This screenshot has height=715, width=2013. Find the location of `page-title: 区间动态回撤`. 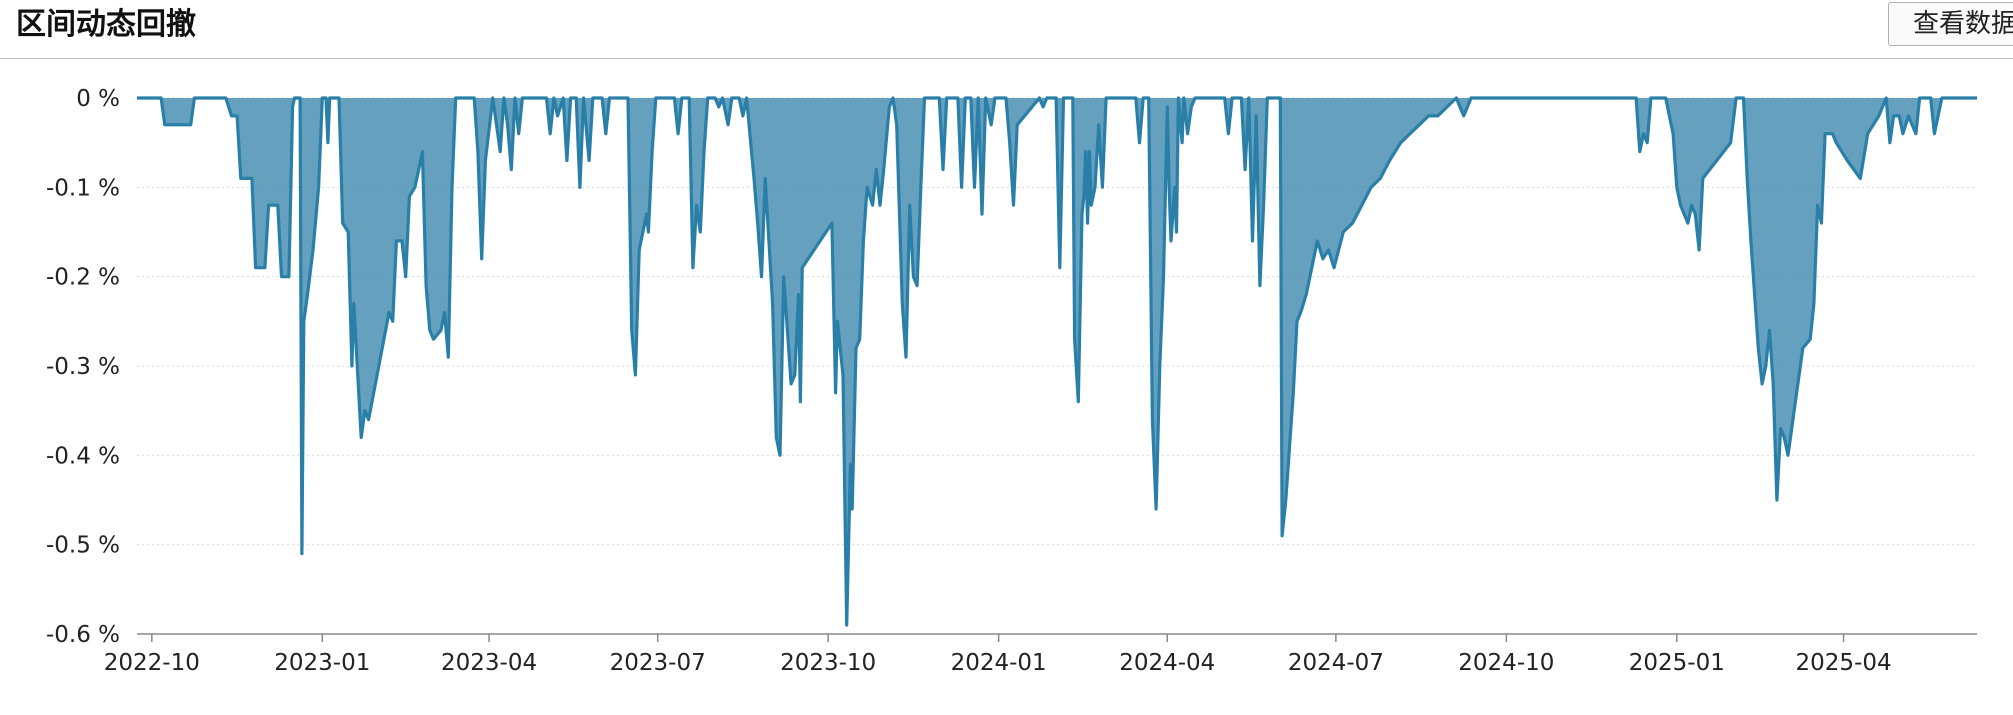

page-title: 区间动态回撤 is located at coordinates (106, 24).